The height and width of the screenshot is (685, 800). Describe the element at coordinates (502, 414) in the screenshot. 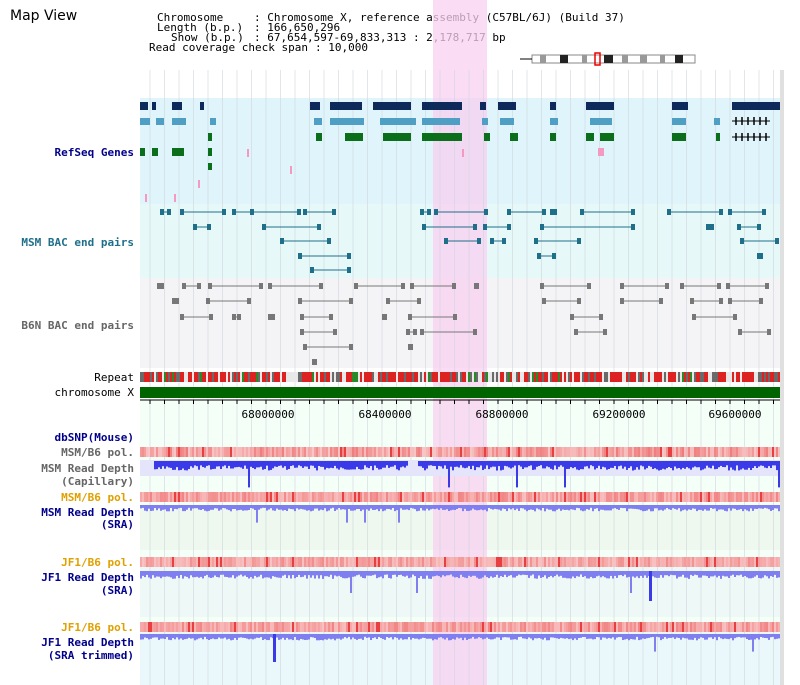

I see `axis-tick-label: 68800000` at that location.